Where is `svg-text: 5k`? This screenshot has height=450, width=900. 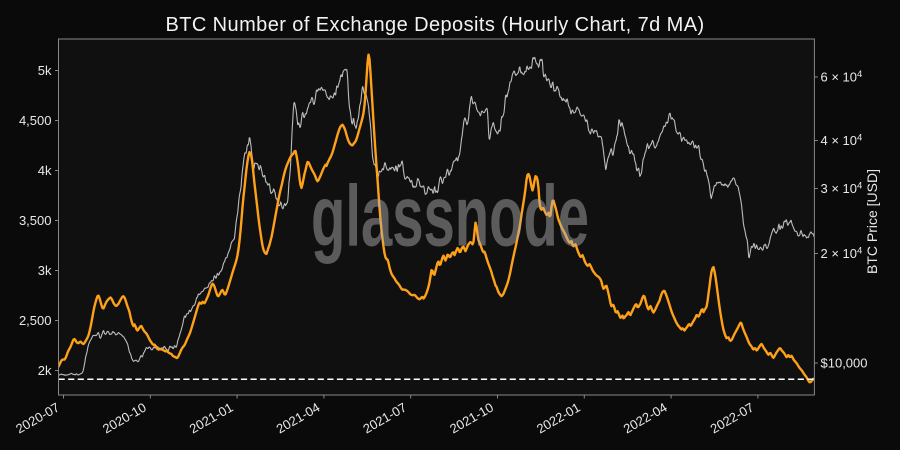
svg-text: 5k is located at coordinates (45, 70).